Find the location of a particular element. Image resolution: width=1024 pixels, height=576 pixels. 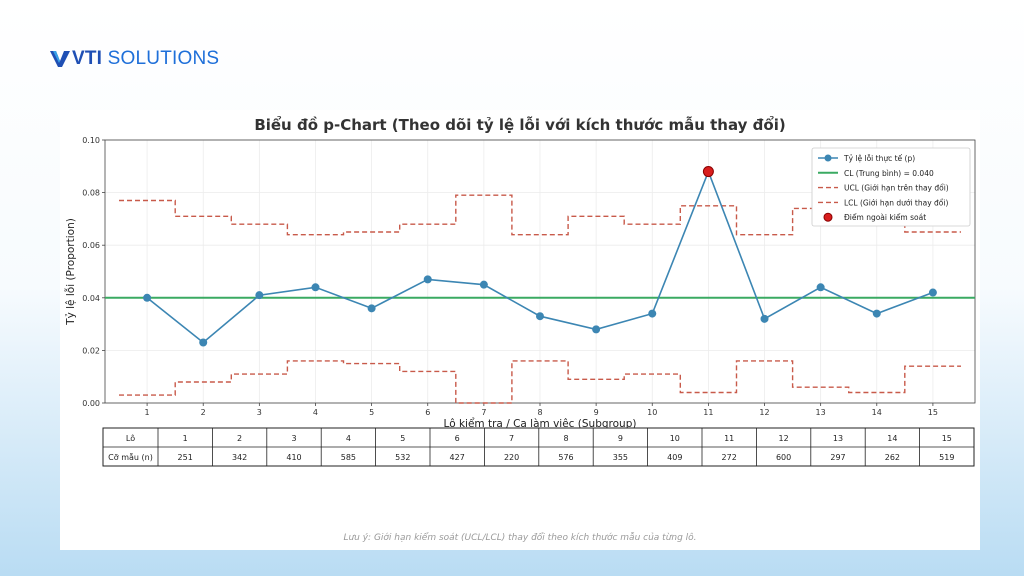

table-cell-sample-size: 410 is located at coordinates (293, 457).